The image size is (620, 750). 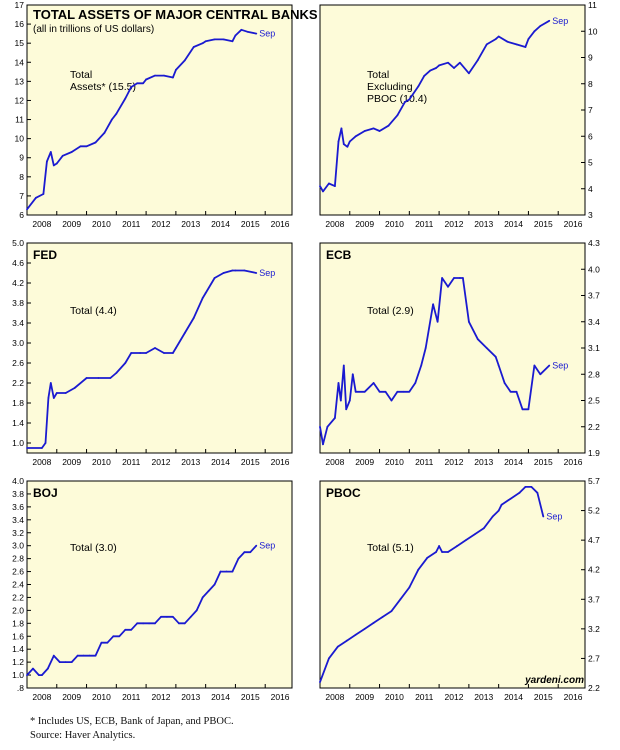 What do you see at coordinates (594, 629) in the screenshot?
I see `y-tick-label: 3.2` at bounding box center [594, 629].